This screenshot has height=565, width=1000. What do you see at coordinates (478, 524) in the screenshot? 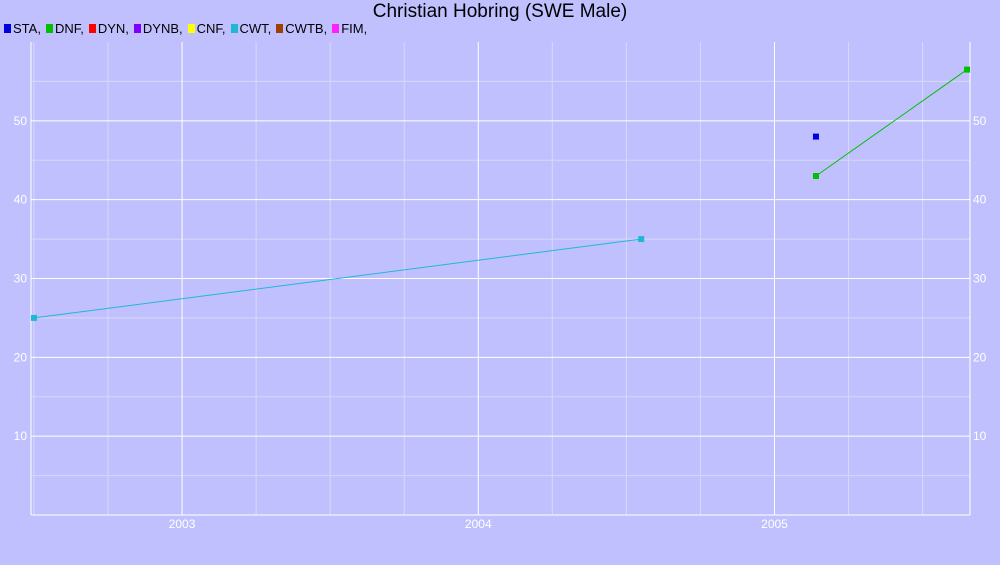
I see `x-tick-label: 2004` at bounding box center [478, 524].